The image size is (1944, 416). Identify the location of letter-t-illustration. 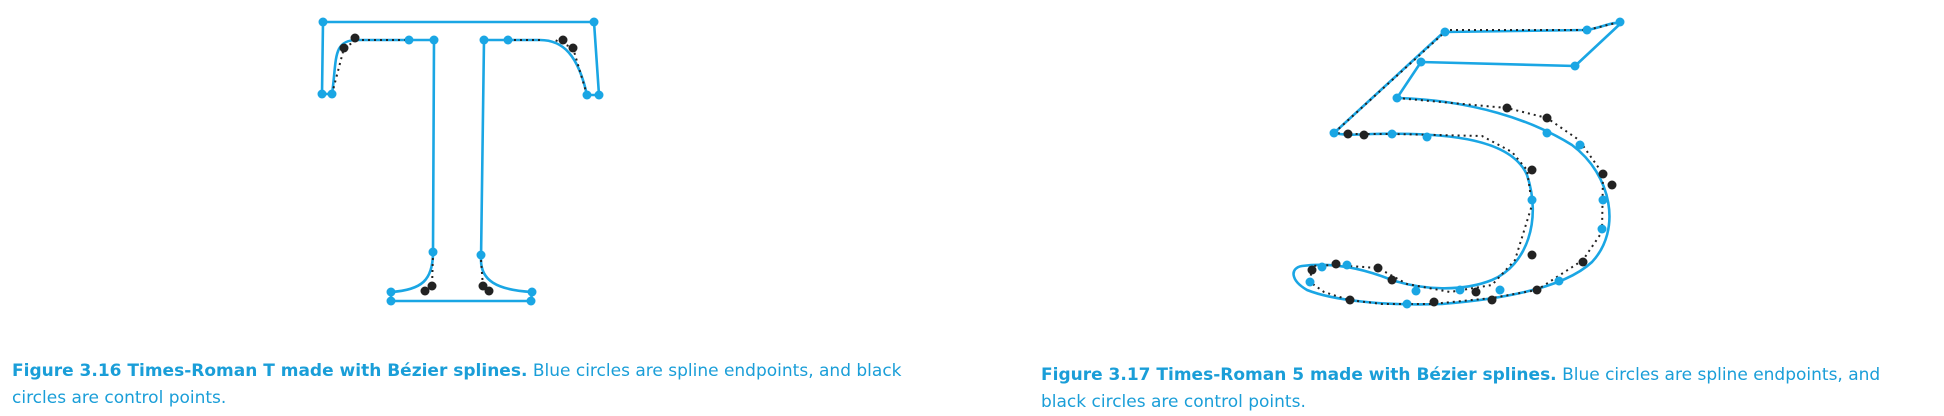
(460, 161).